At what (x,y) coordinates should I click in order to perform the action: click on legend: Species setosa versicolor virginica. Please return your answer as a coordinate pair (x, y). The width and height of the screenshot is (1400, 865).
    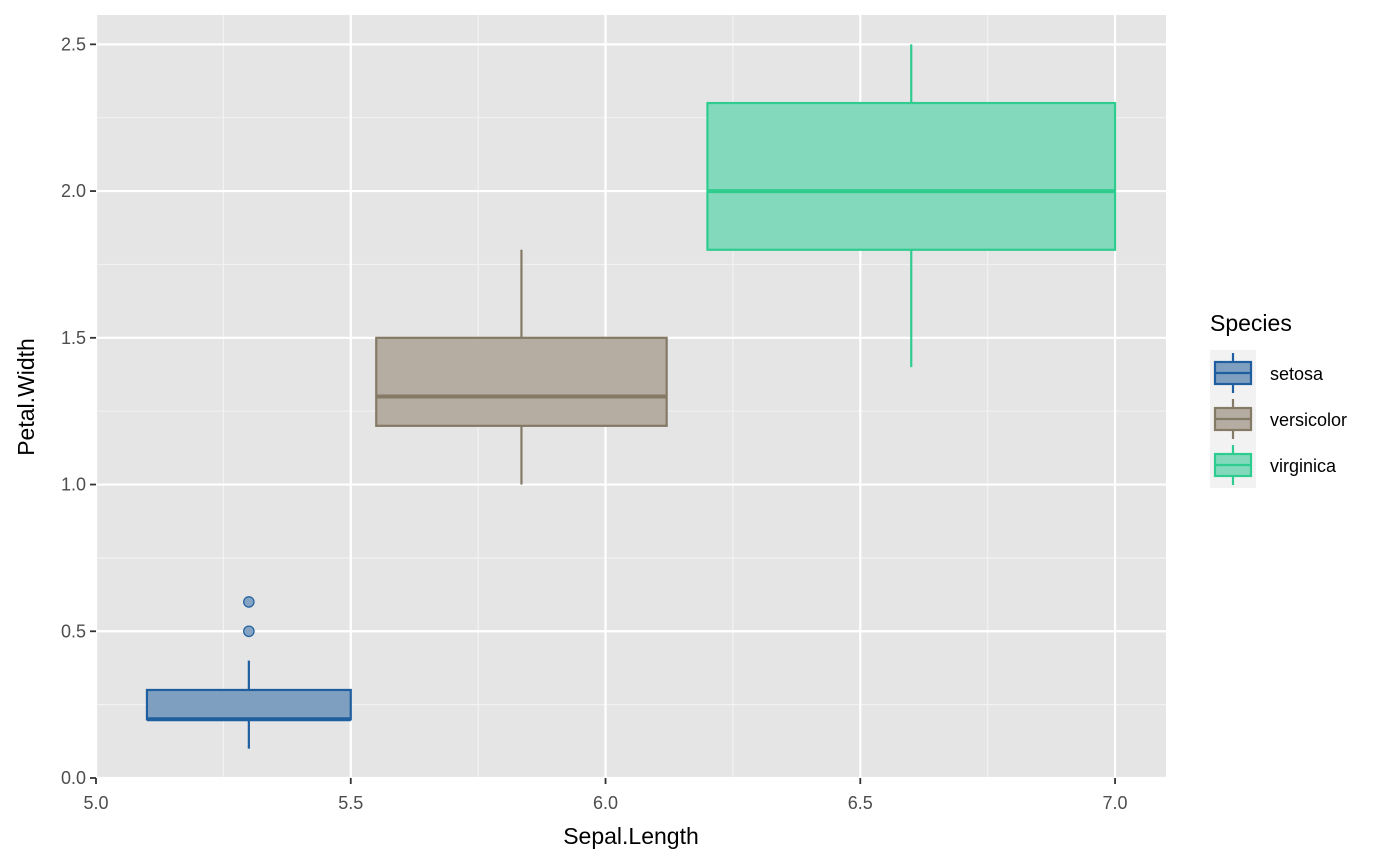
    Looking at the image, I should click on (1278, 399).